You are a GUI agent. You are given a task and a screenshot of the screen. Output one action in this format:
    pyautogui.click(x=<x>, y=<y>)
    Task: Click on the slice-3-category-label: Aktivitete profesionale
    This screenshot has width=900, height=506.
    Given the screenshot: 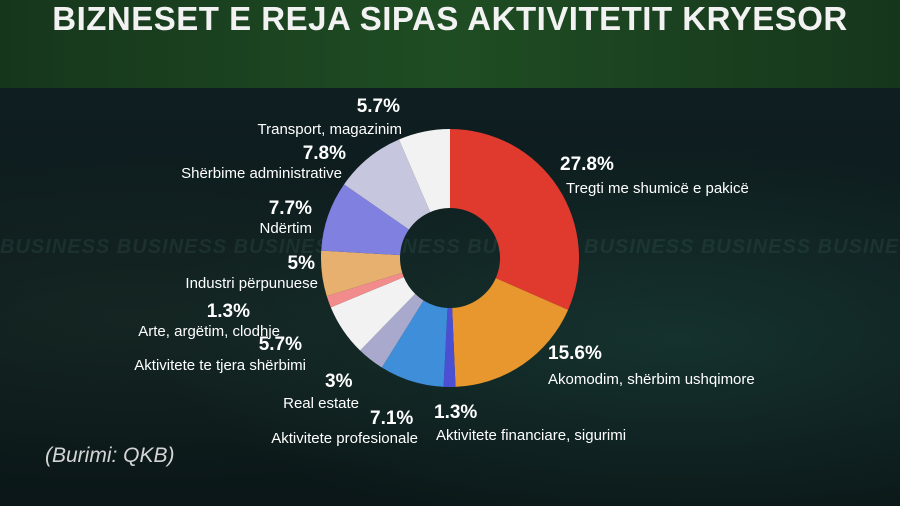 What is the action you would take?
    pyautogui.click(x=344, y=438)
    